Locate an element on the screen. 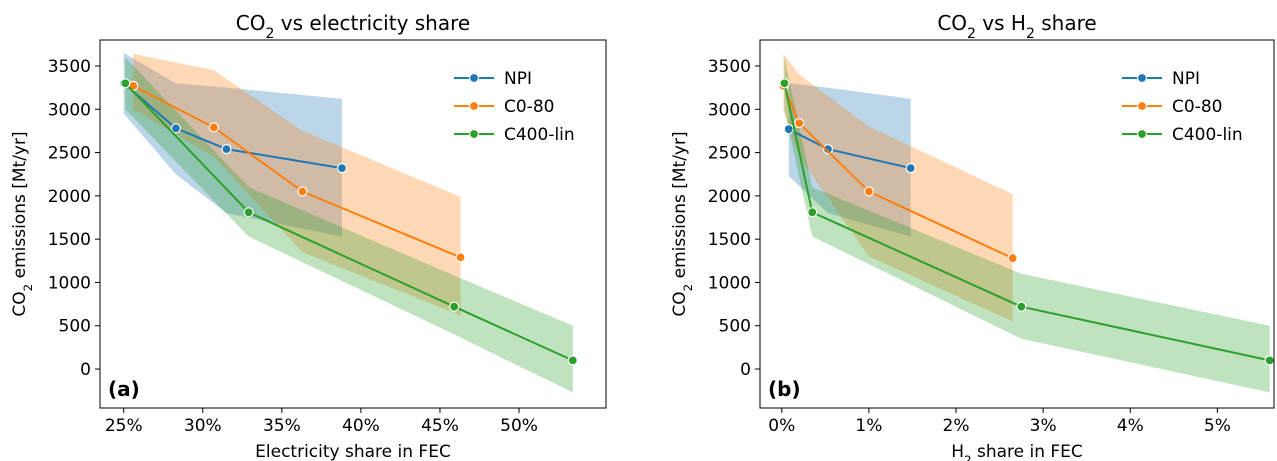 The width and height of the screenshot is (1277, 461). x-tick-label: 1% is located at coordinates (868, 426).